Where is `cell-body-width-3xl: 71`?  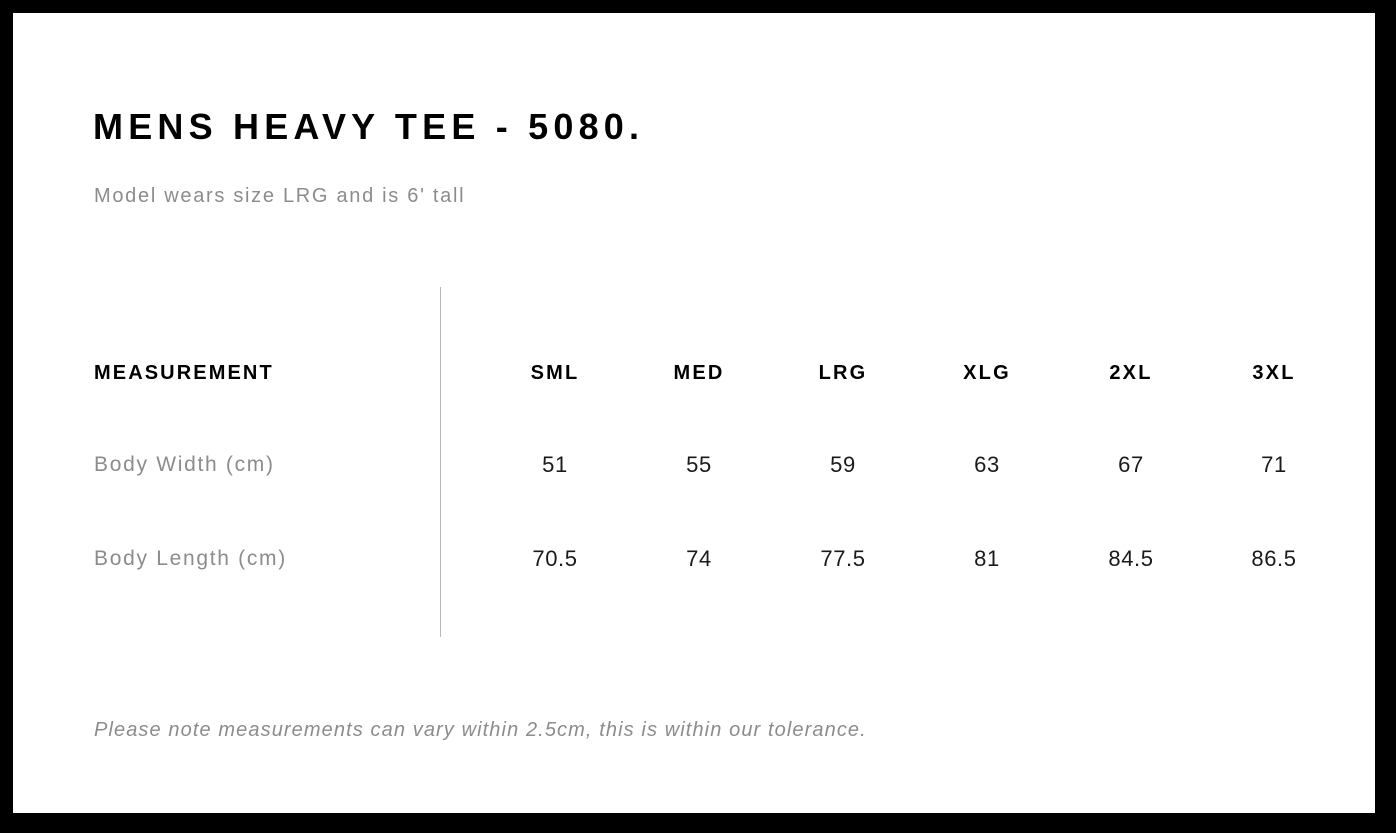
cell-body-width-3xl: 71 is located at coordinates (1274, 464).